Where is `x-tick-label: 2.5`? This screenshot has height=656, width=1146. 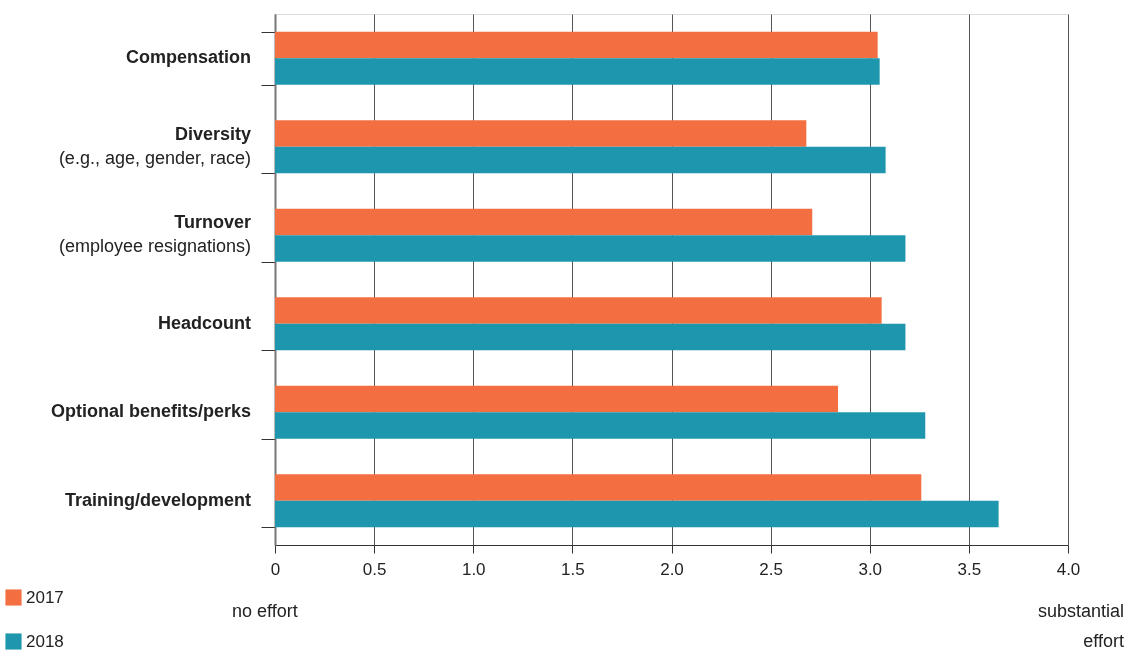 x-tick-label: 2.5 is located at coordinates (771, 569).